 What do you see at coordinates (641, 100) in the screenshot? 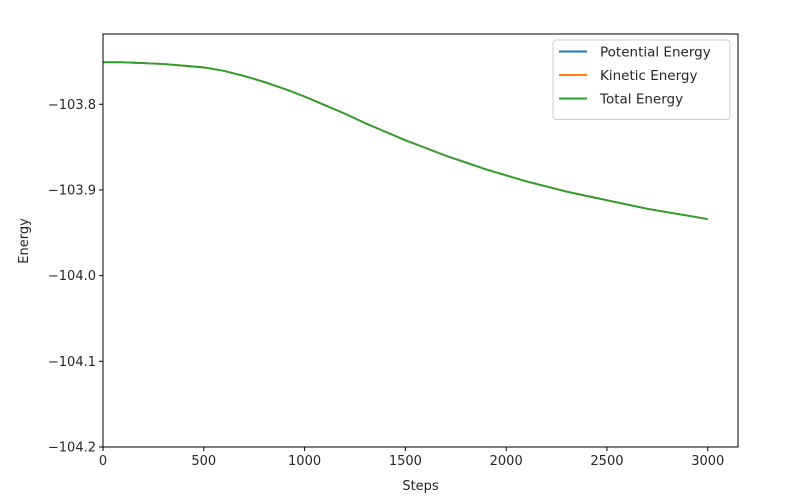
I see `legend-label: Total Energy` at bounding box center [641, 100].